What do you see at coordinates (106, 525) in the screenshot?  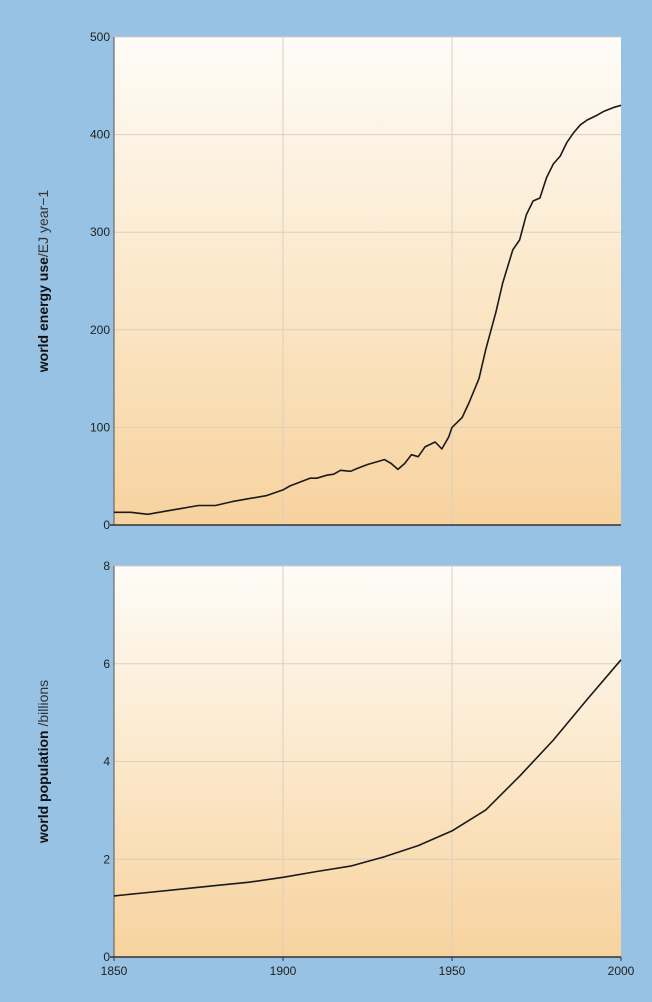 I see `energy-y-tick-label: 0` at bounding box center [106, 525].